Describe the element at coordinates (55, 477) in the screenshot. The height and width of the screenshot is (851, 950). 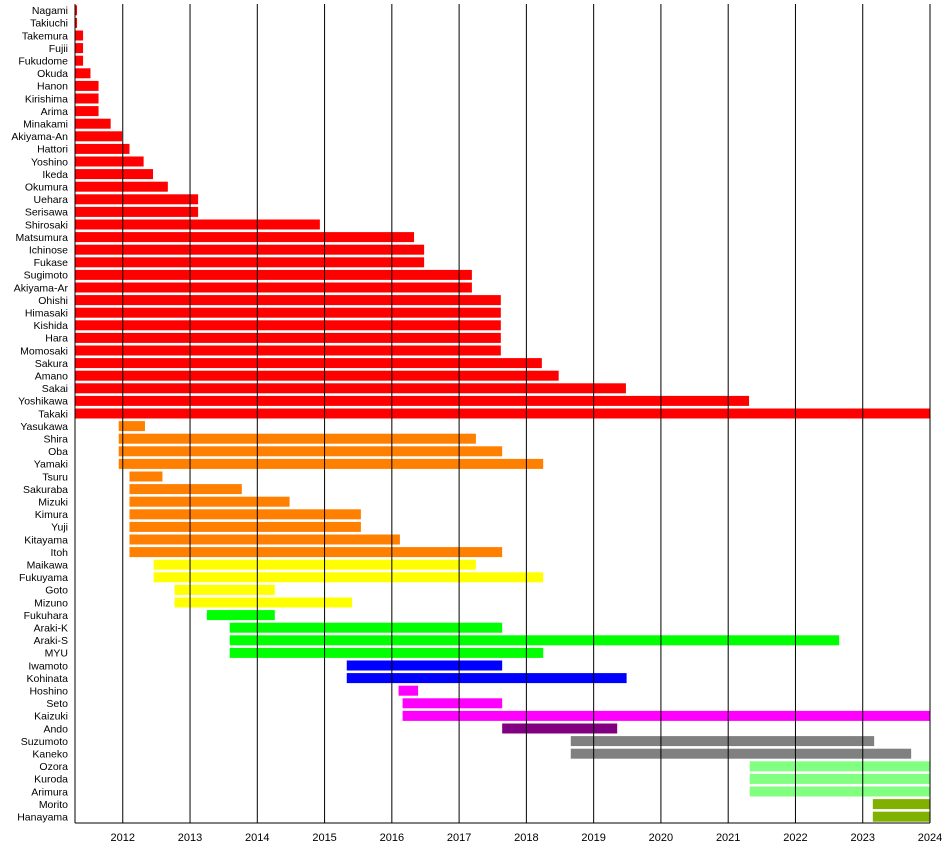
I see `row-label: Tsuru` at that location.